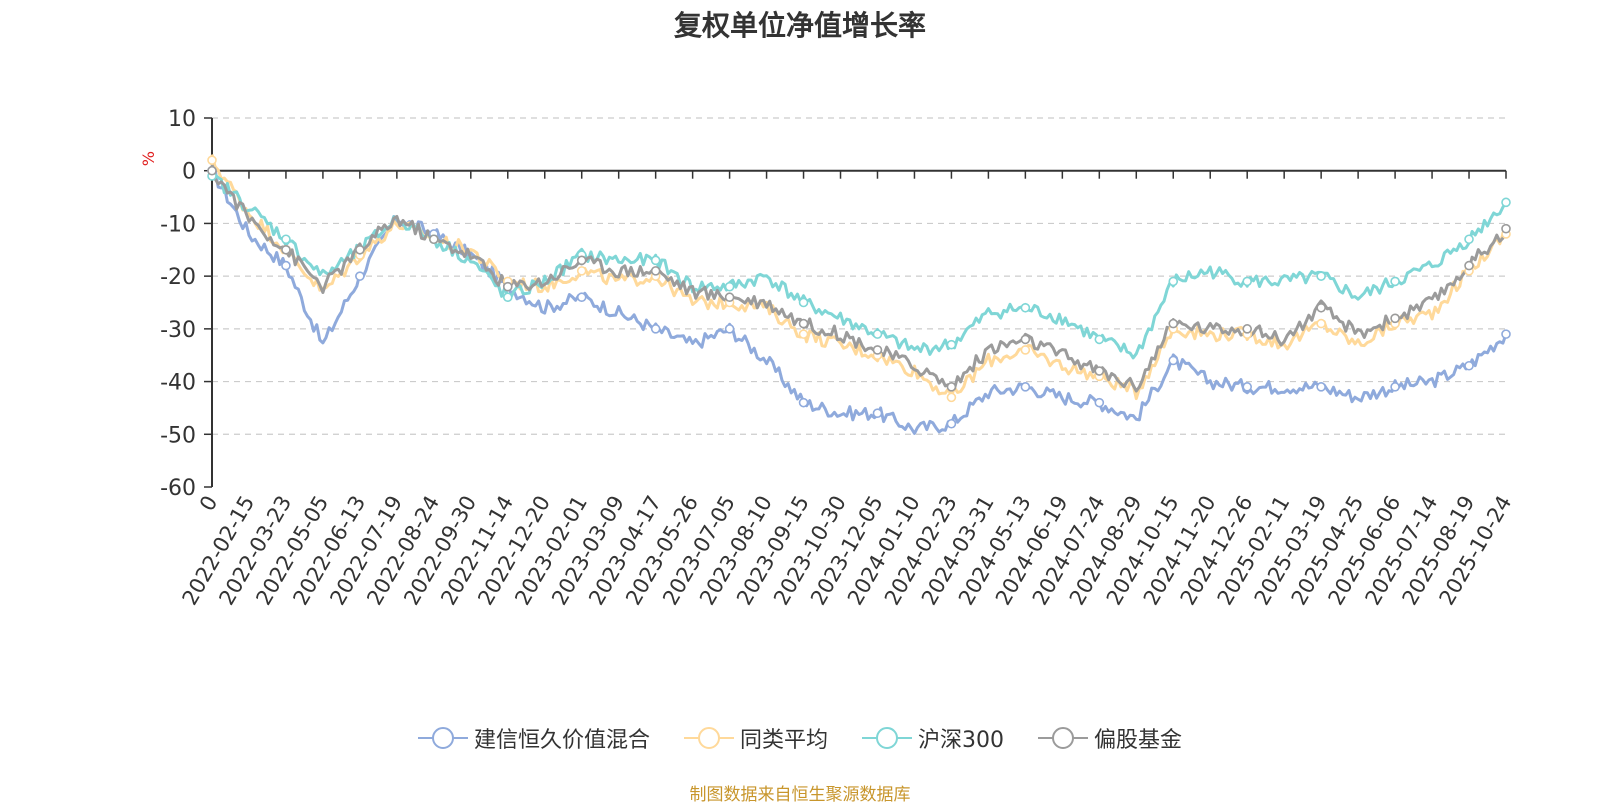 This screenshot has height=805, width=1600. Describe the element at coordinates (1138, 740) in the screenshot. I see `legend-label: 偏股基金` at that location.